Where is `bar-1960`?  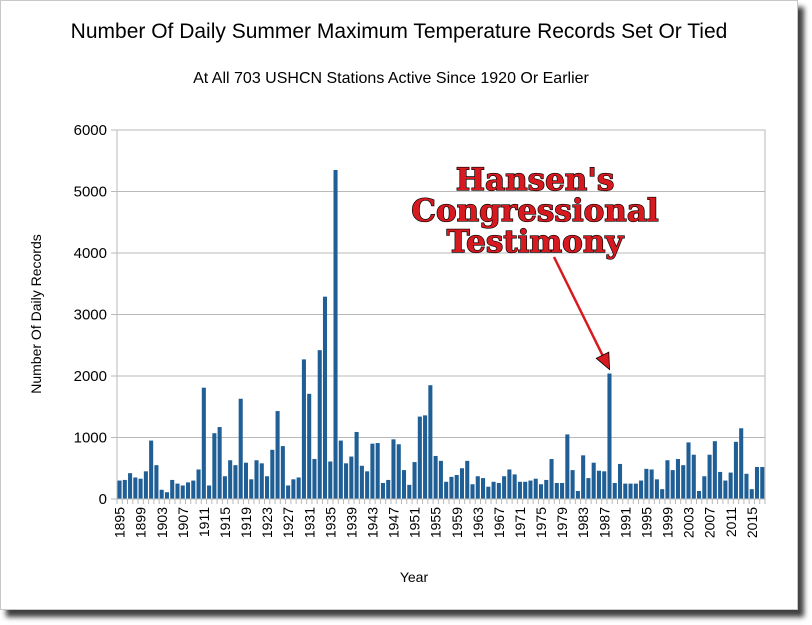 bar-1960 is located at coordinates (462, 483).